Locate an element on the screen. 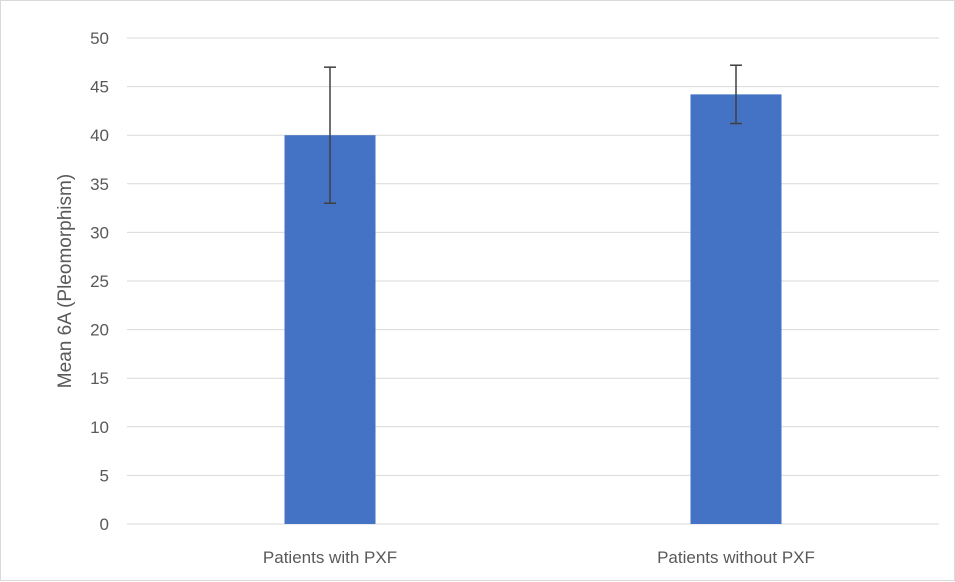 The width and height of the screenshot is (955, 582). y-tick-label: 0 is located at coordinates (104, 524).